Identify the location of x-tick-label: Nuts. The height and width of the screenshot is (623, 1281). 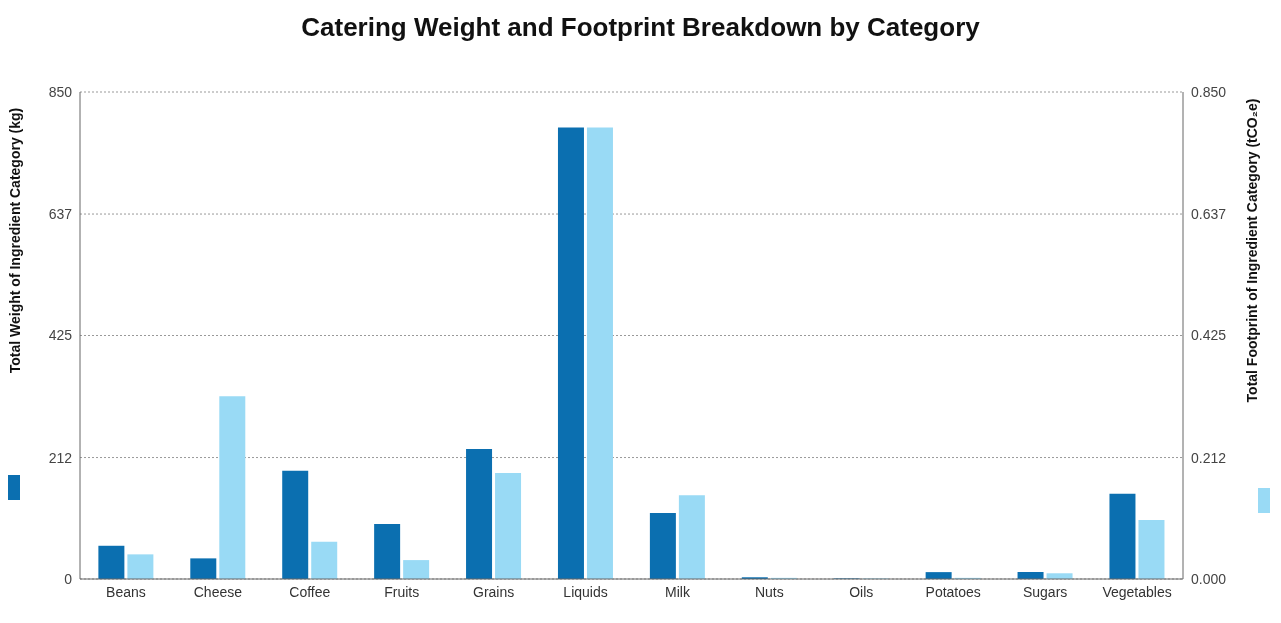
(769, 591).